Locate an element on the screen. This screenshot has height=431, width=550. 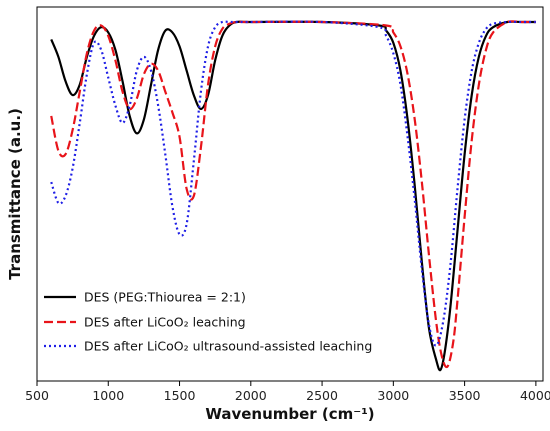
legend-label-2: DES after LiCoO₂ leaching is located at coordinates (165, 322).